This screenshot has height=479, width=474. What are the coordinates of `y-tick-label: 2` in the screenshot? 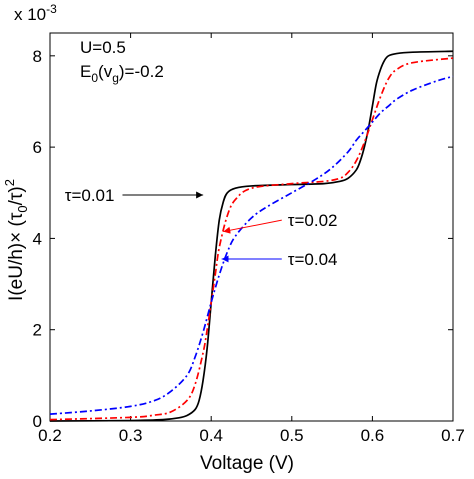 It's located at (37, 330).